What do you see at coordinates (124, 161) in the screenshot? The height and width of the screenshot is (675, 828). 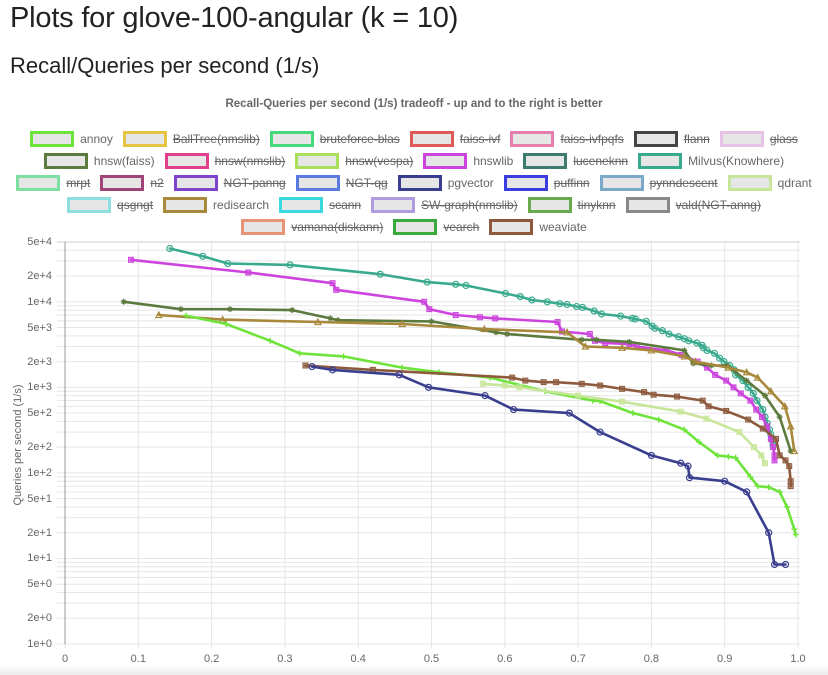 I see `legend-label: hnsw(faiss)` at bounding box center [124, 161].